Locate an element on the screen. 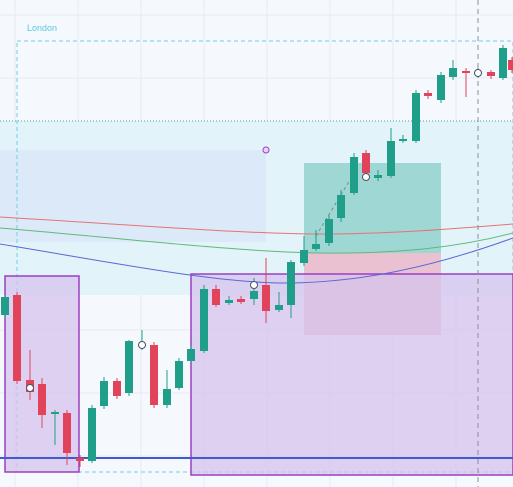 The image size is (513, 487). session-label: London is located at coordinates (42, 28).